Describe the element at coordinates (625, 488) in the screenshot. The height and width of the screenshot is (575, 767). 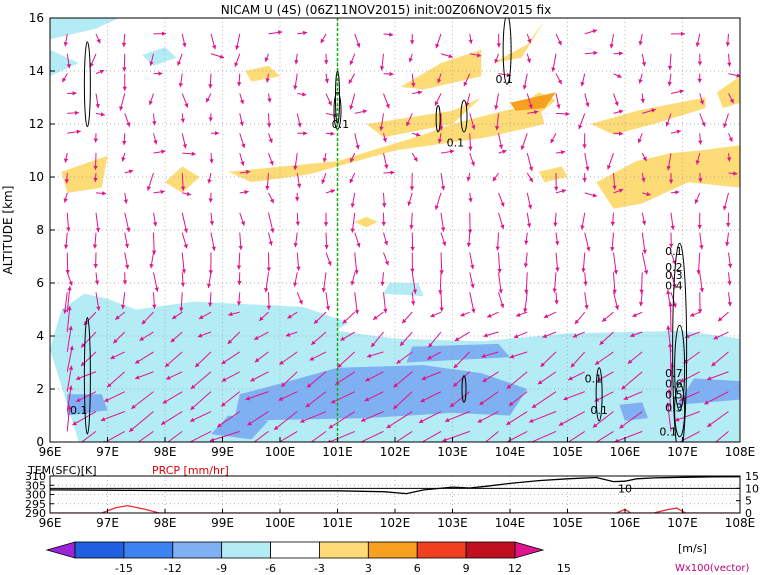
I see `contour-label: 10` at that location.